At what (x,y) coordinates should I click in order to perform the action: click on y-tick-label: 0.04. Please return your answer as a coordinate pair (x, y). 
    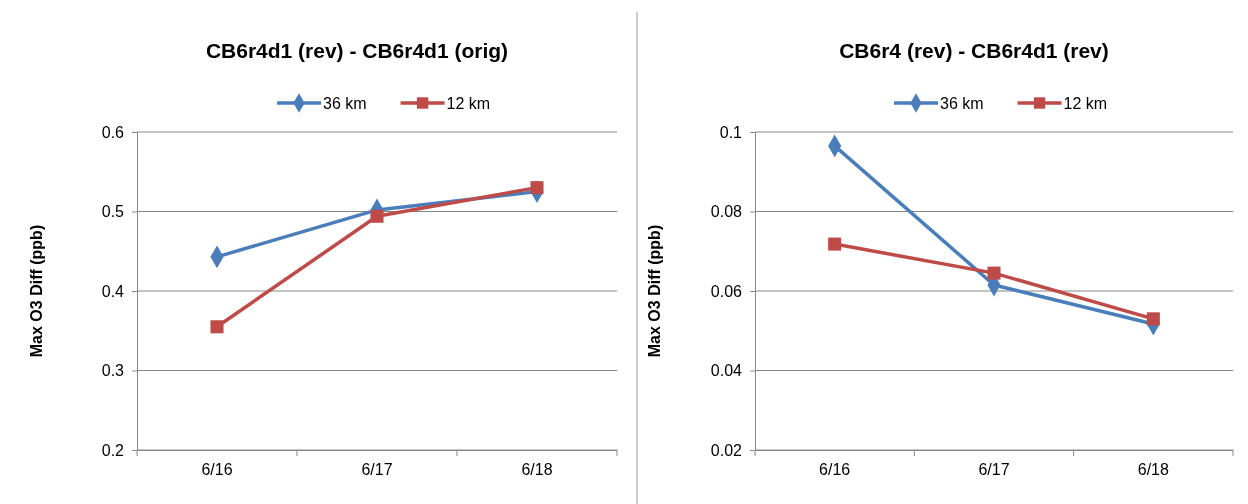
    Looking at the image, I should click on (726, 371).